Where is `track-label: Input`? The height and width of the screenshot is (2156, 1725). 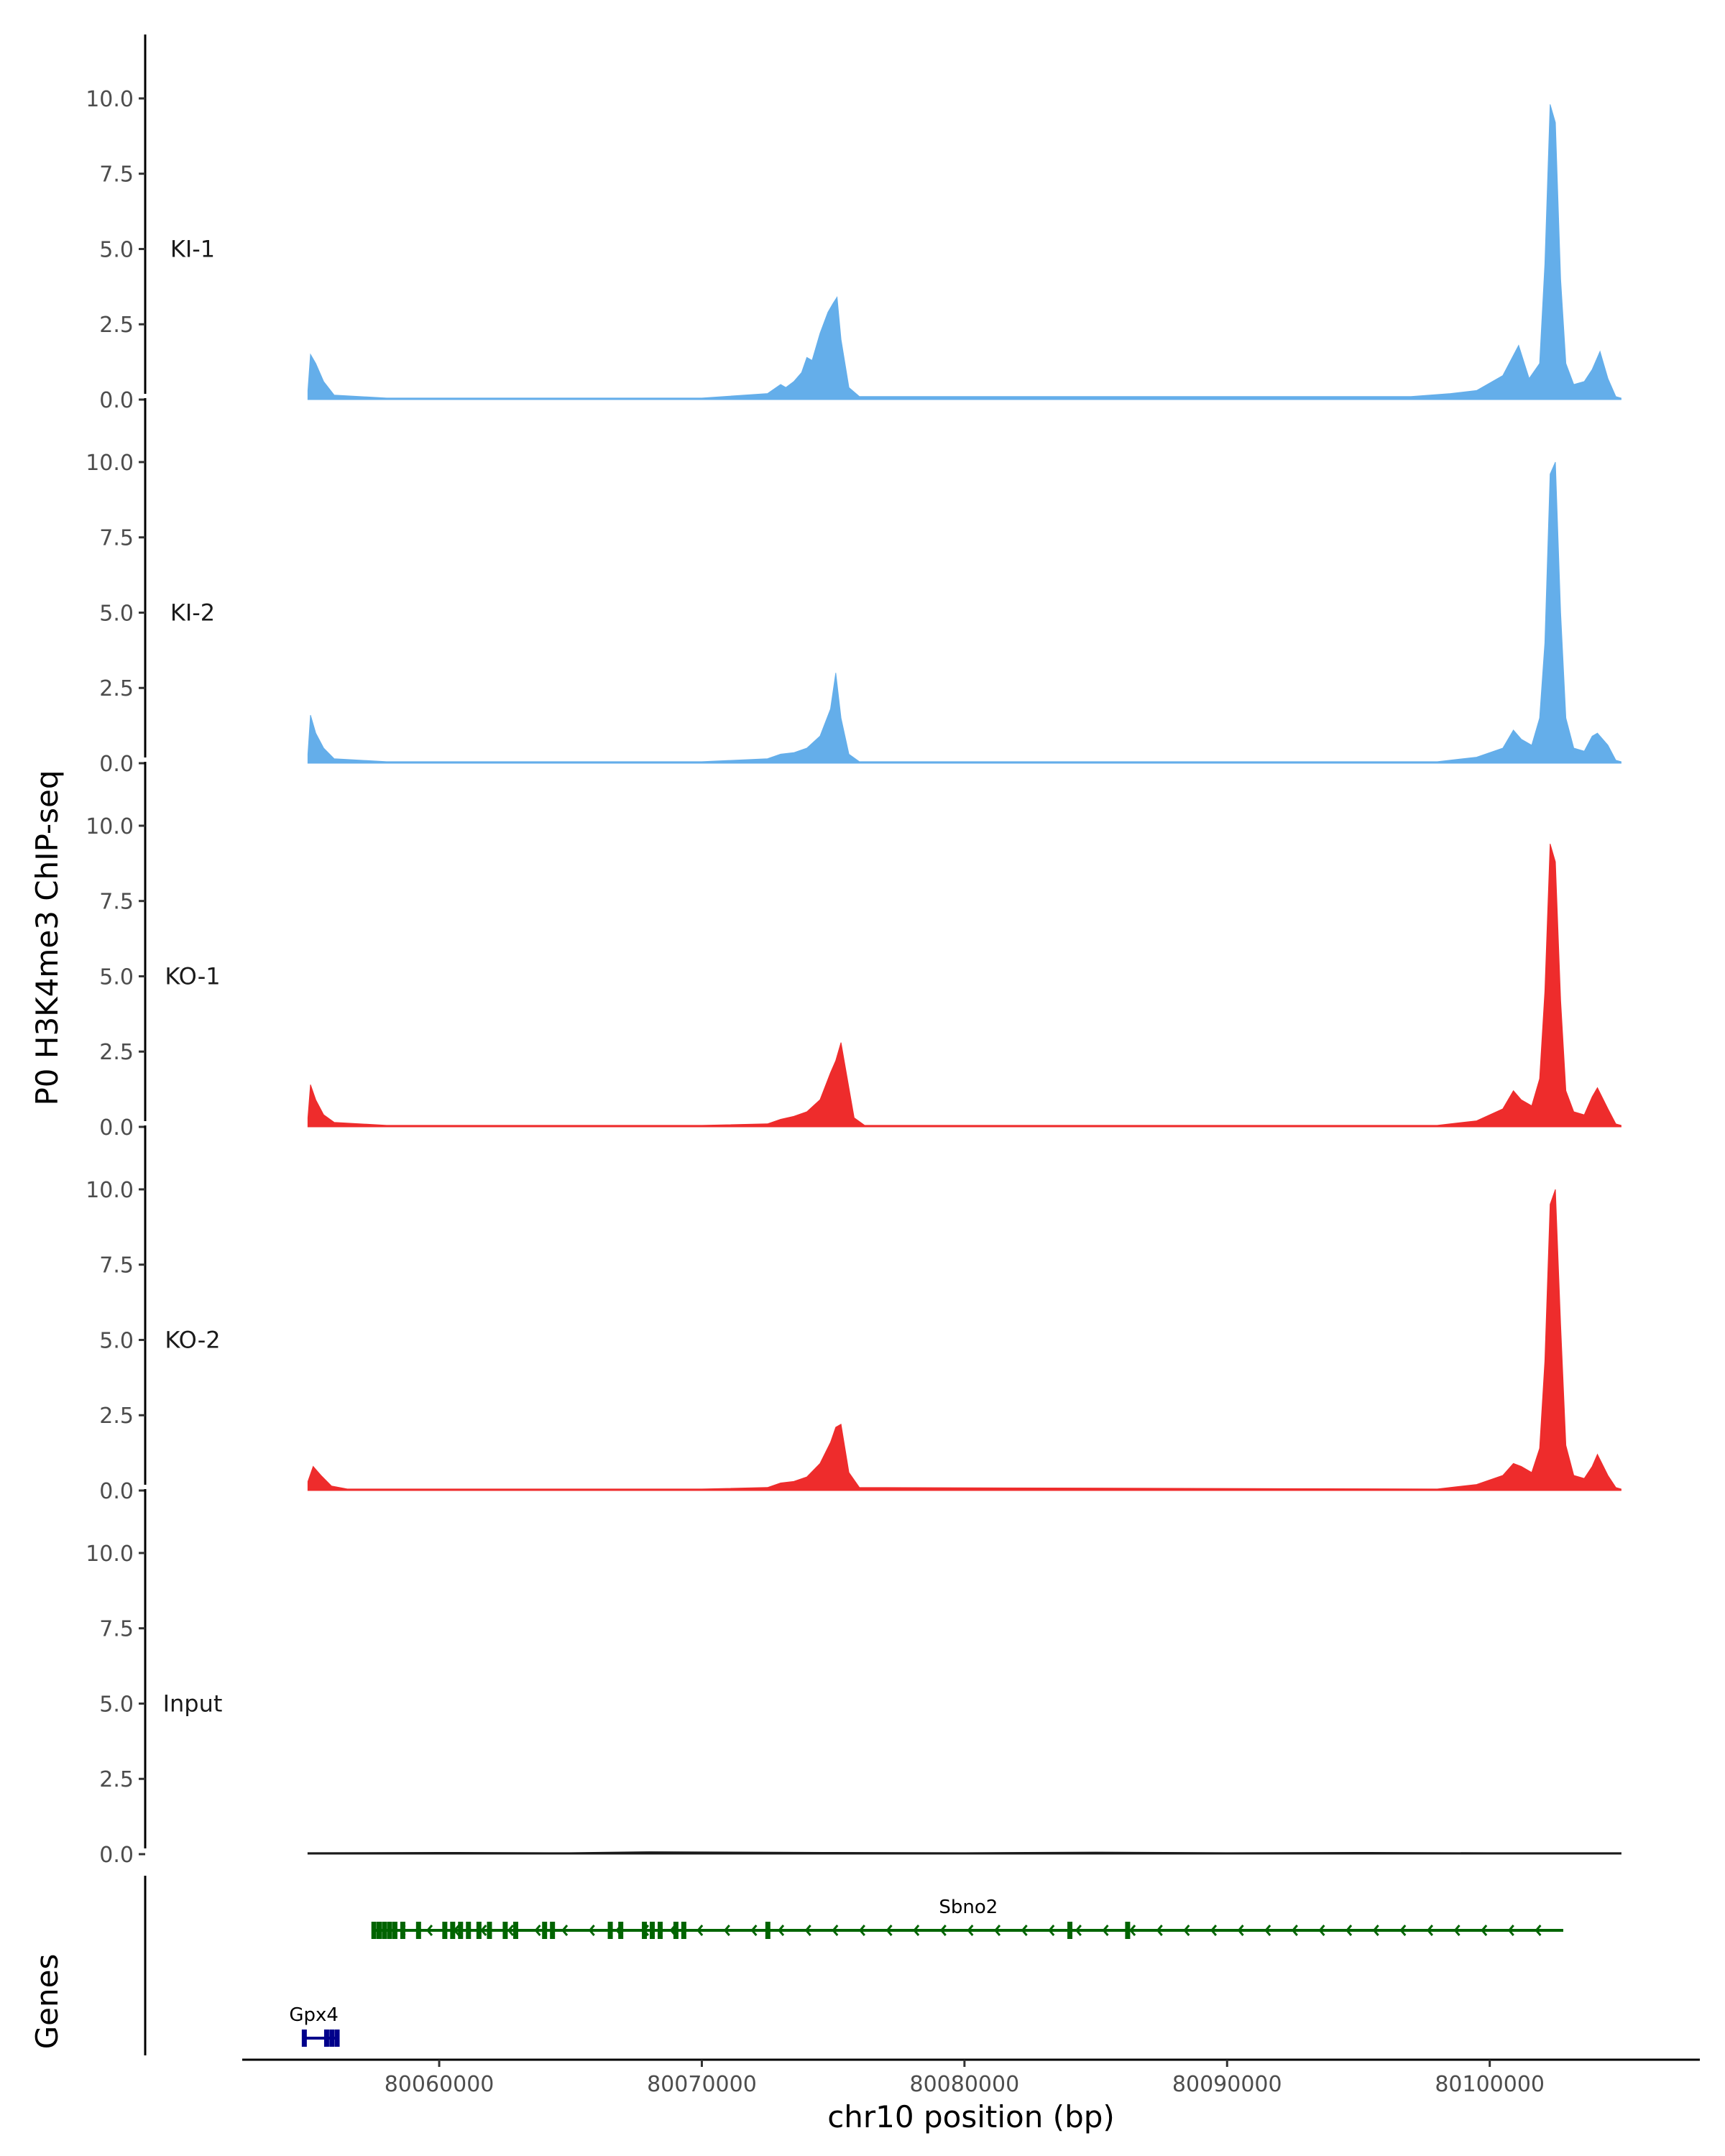 track-label: Input is located at coordinates (193, 1704).